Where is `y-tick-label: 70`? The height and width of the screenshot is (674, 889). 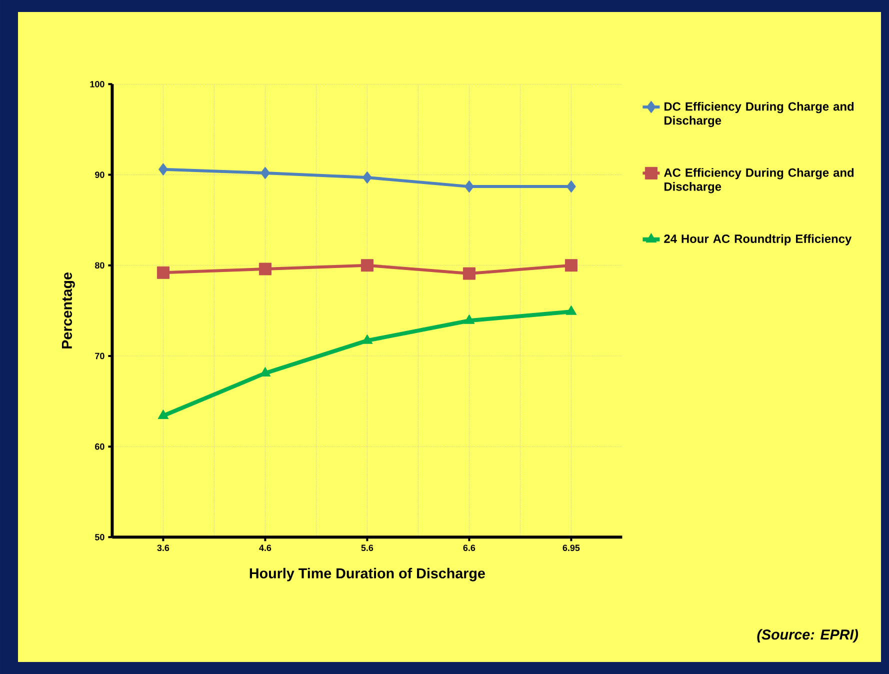
y-tick-label: 70 is located at coordinates (99, 356).